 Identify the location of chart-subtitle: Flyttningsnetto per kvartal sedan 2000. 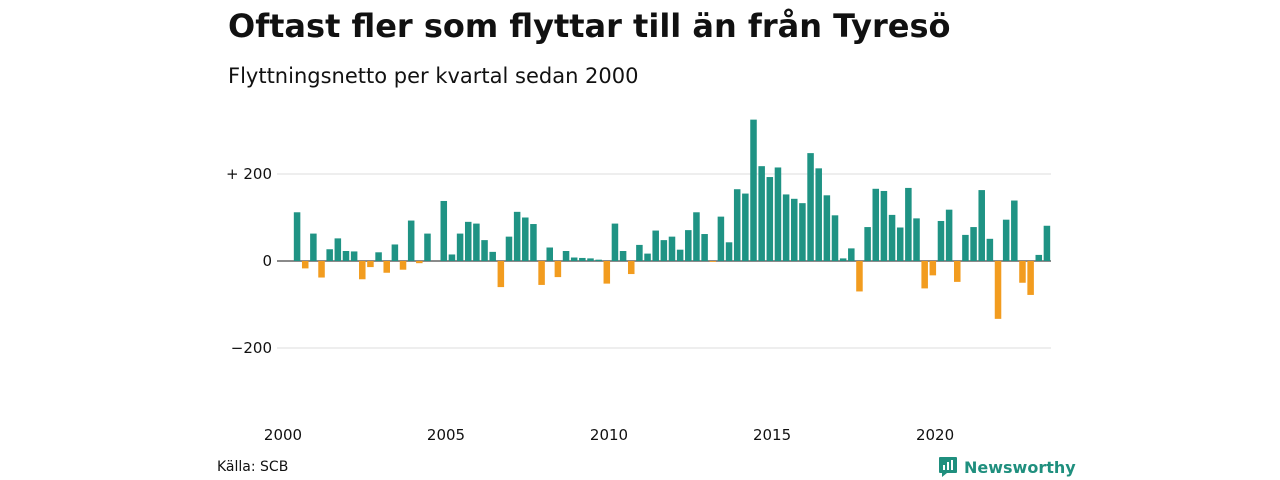
(433, 76).